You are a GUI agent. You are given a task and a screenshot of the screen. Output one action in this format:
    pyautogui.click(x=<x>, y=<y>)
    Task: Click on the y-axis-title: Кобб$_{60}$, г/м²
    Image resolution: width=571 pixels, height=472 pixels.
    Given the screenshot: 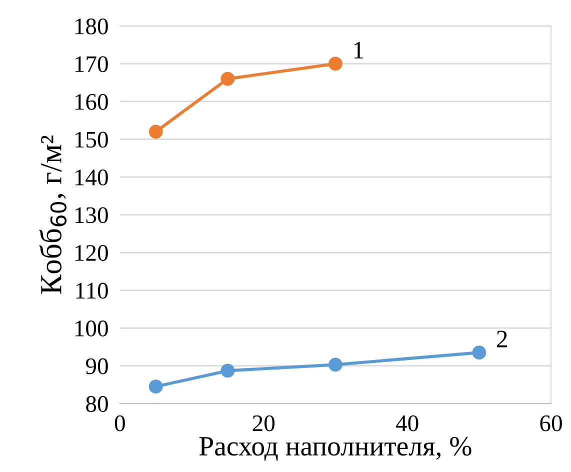 What is the action you would take?
    pyautogui.click(x=53, y=215)
    